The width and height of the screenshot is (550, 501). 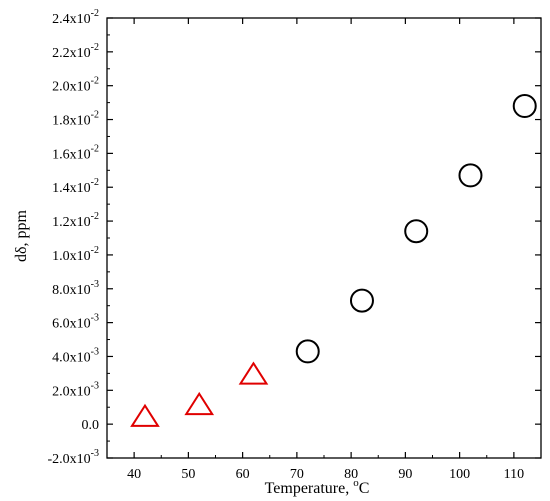 What do you see at coordinates (351, 474) in the screenshot?
I see `x-tick-label: 80` at bounding box center [351, 474].